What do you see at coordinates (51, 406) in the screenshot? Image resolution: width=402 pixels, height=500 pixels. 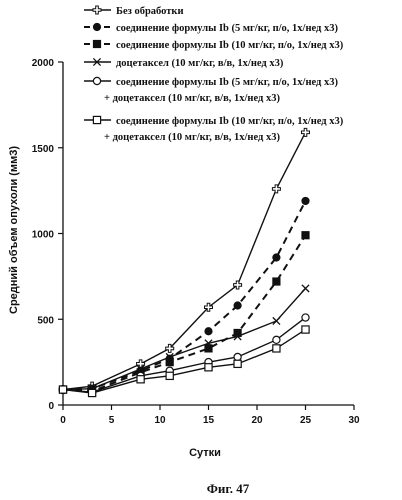 I see `y-tick-label: 0` at bounding box center [51, 406].